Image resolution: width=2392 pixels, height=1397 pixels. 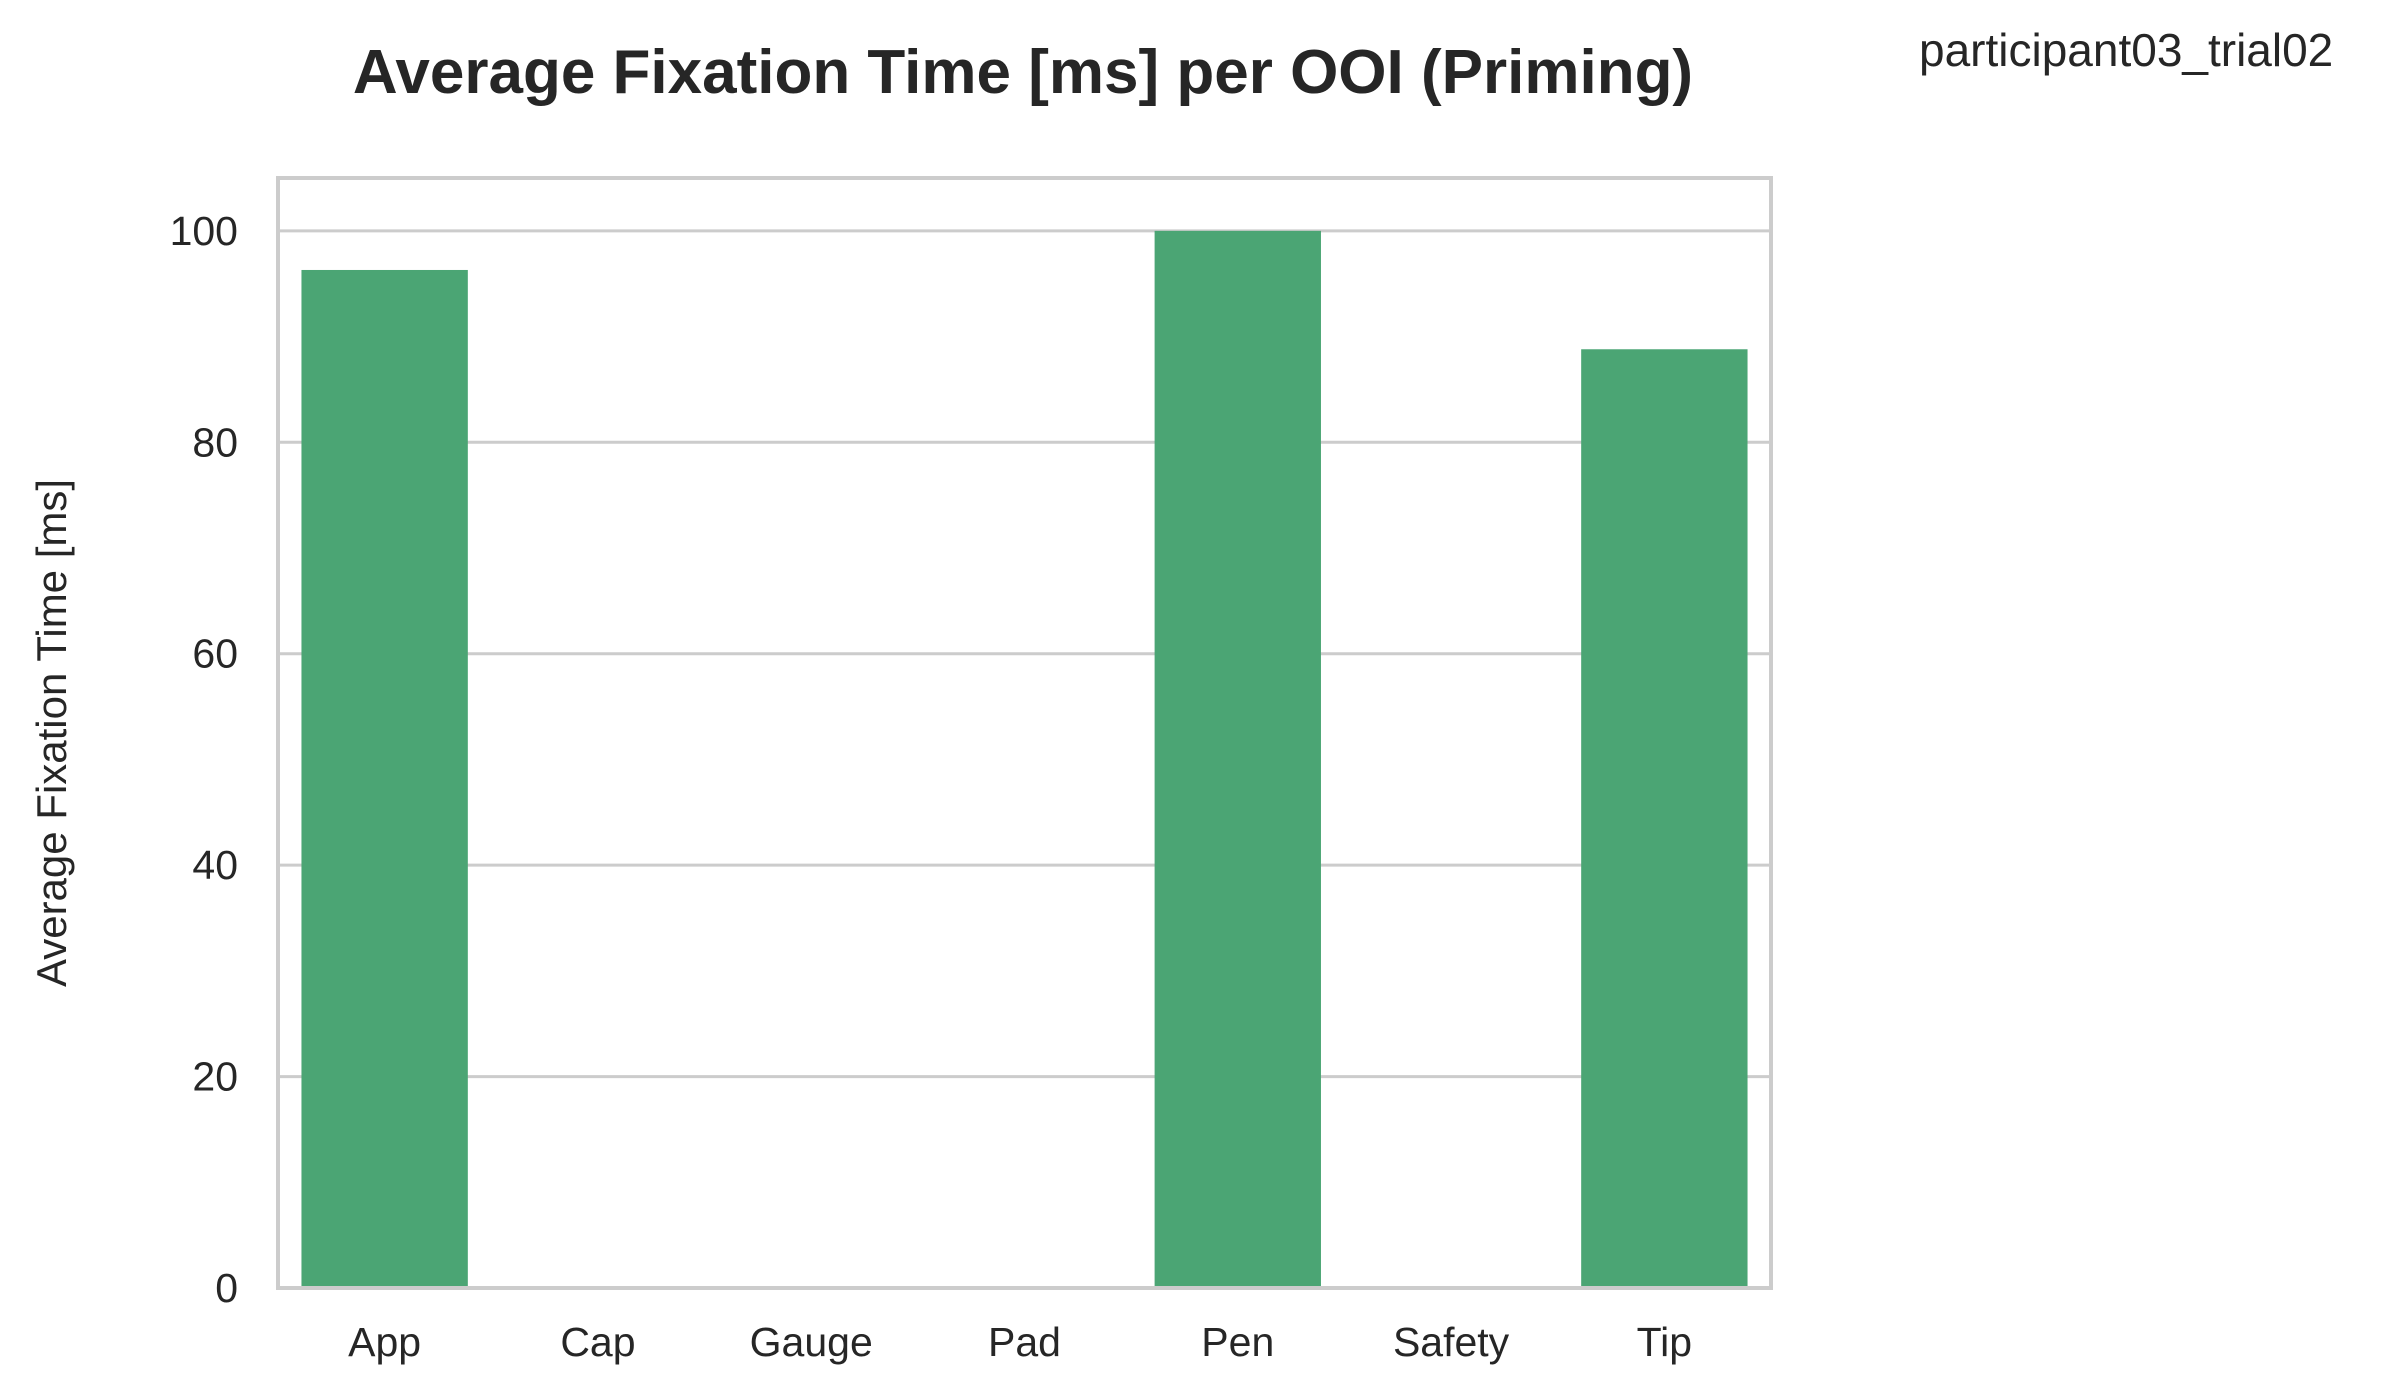 What do you see at coordinates (597, 1342) in the screenshot?
I see `x-tick-label-cap: Cap` at bounding box center [597, 1342].